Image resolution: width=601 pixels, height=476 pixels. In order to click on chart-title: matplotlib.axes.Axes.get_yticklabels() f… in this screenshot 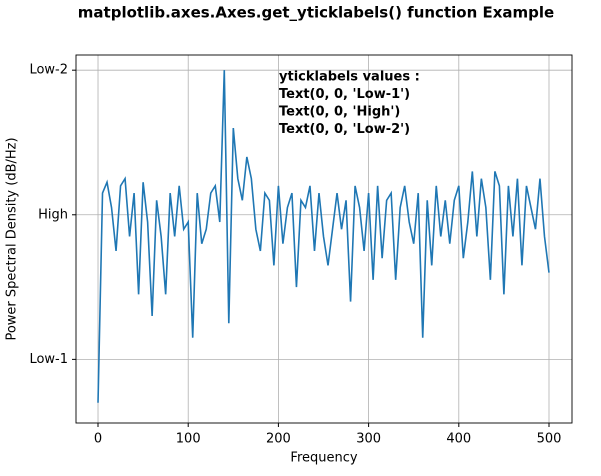, I will do `click(316, 13)`.